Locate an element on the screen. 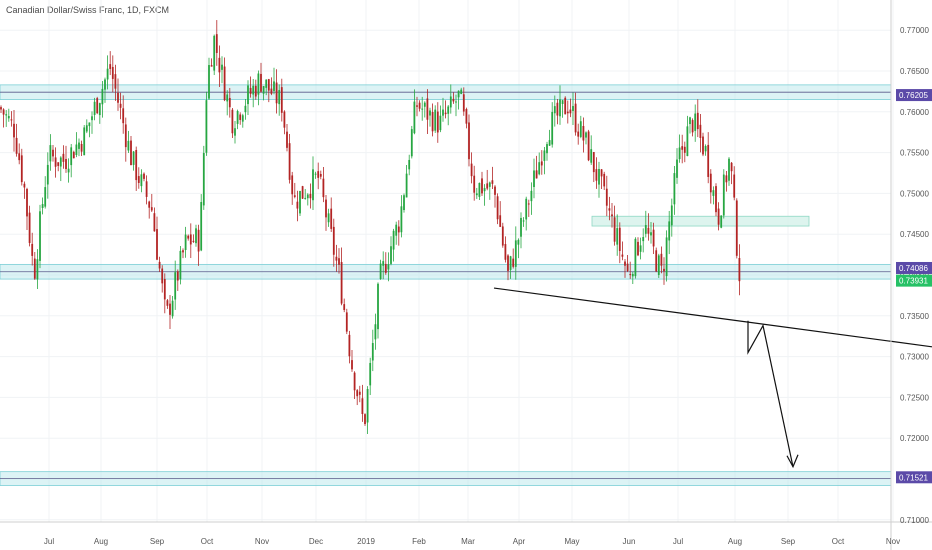  x-tick-label: Sep is located at coordinates (157, 541).